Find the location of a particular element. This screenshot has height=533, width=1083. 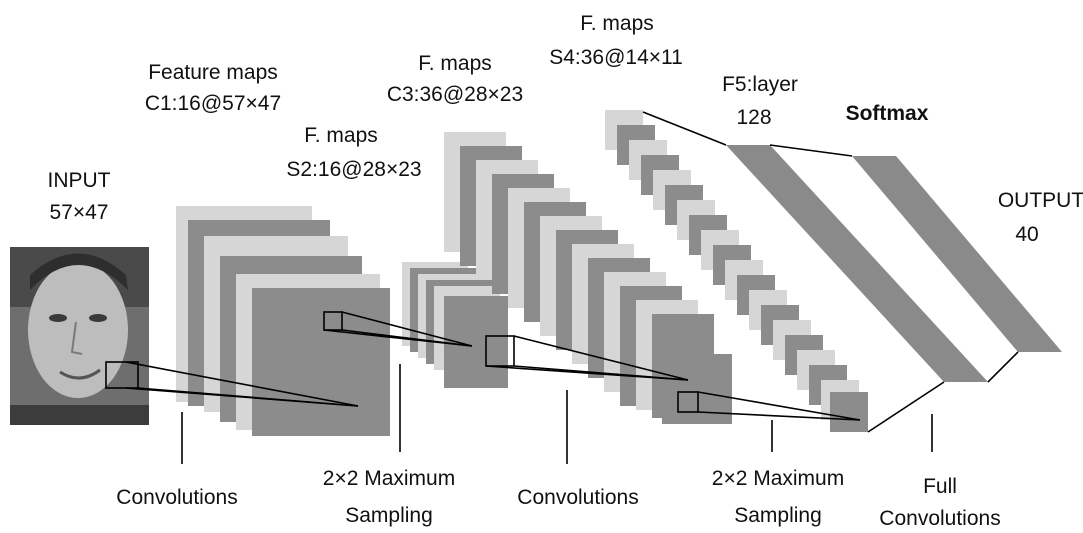

c1-title: Feature maps is located at coordinates (213, 72).